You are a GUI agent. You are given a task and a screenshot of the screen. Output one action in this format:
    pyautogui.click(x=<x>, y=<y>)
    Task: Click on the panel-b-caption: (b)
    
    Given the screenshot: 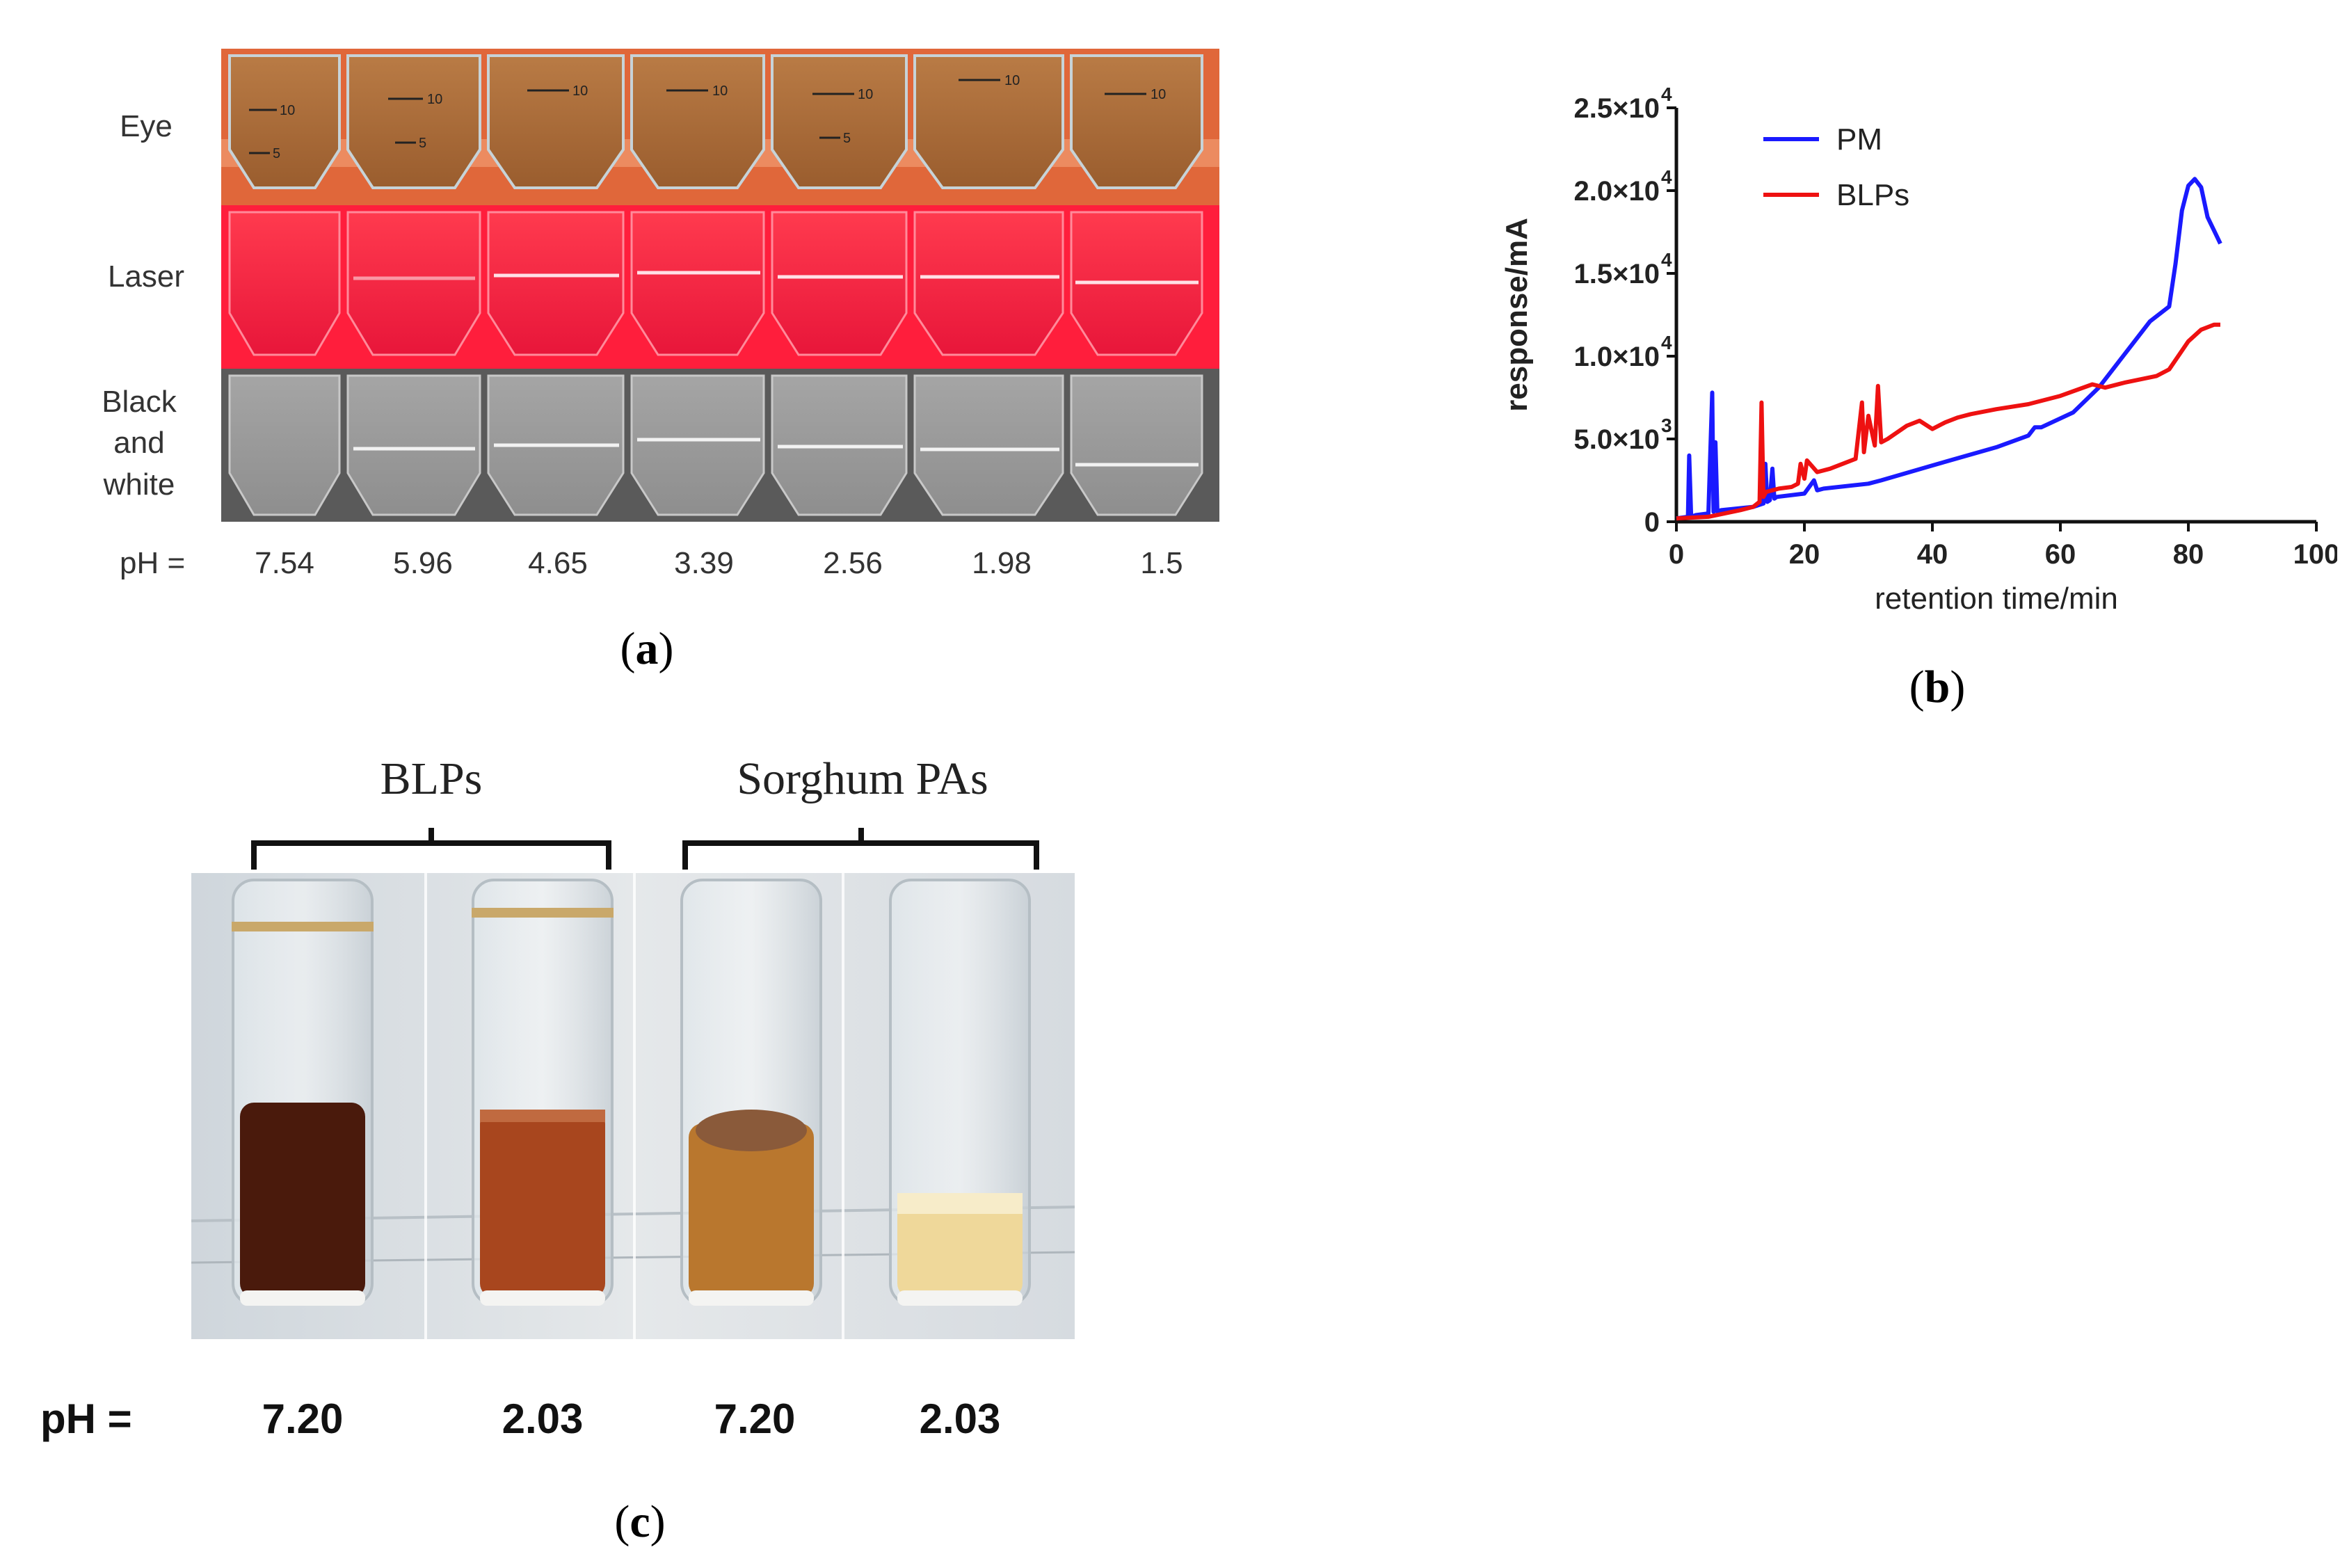 What is the action you would take?
    pyautogui.click(x=1938, y=687)
    